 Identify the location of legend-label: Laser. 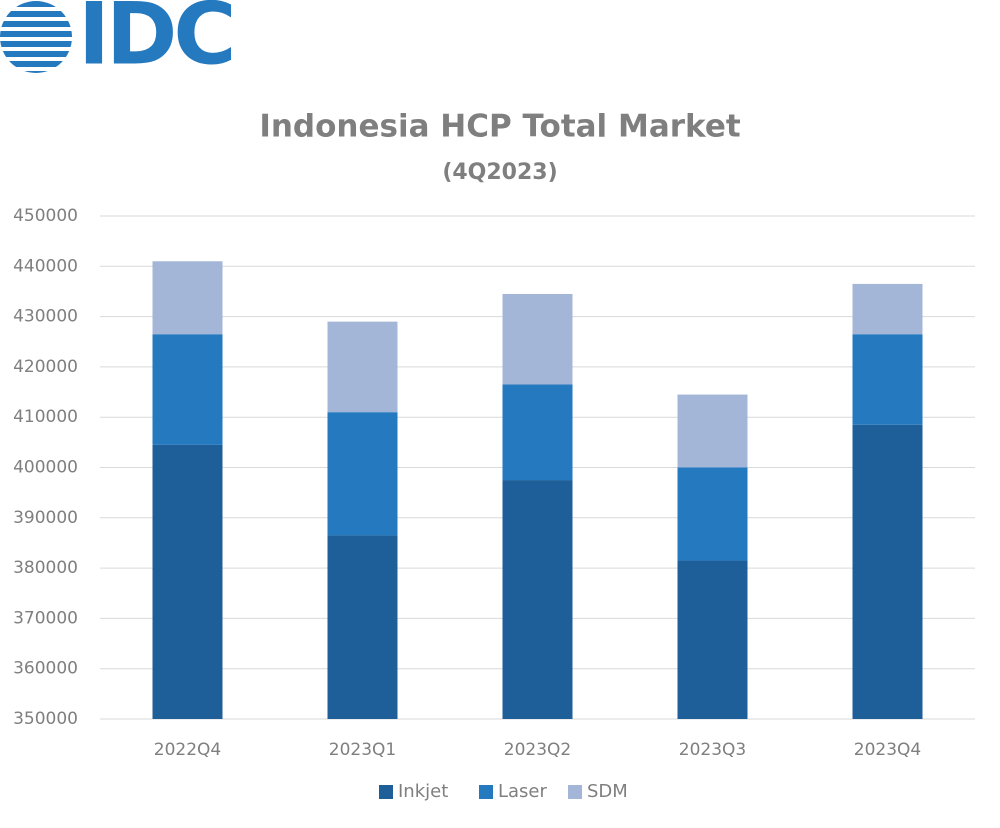
(523, 791).